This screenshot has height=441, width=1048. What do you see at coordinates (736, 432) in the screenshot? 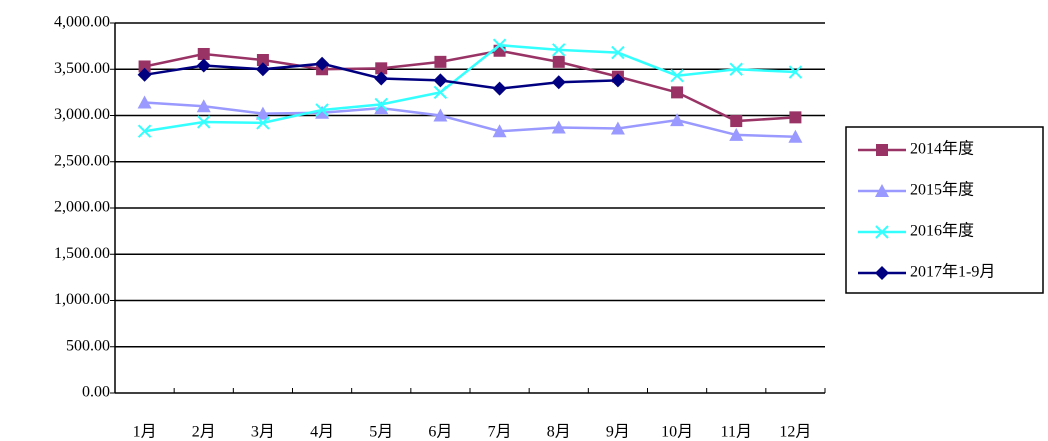
I see `x-tick-label: 11月` at bounding box center [736, 432].